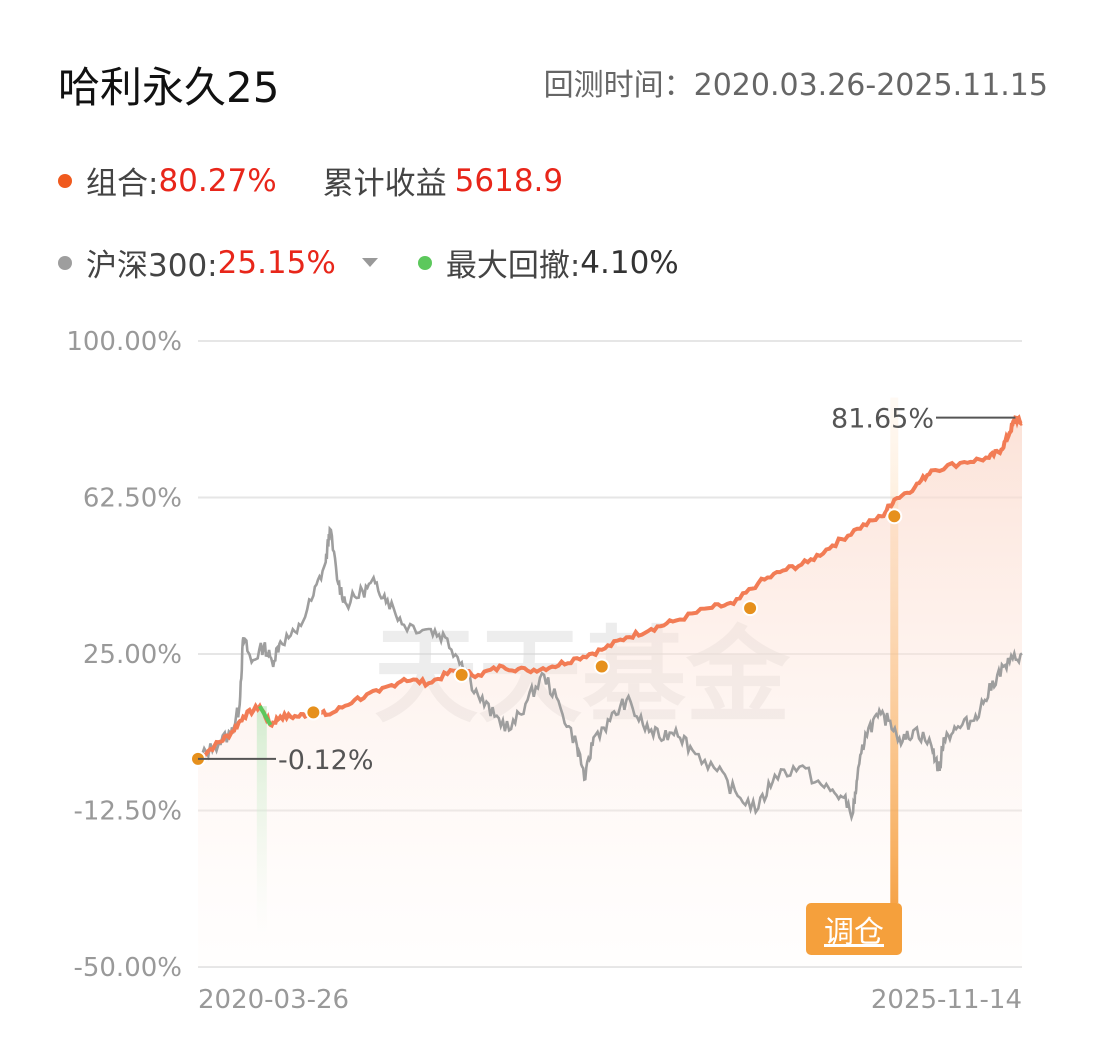 The height and width of the screenshot is (1057, 1096). What do you see at coordinates (509, 180) in the screenshot?
I see `cumulative-value: 5618.9` at bounding box center [509, 180].